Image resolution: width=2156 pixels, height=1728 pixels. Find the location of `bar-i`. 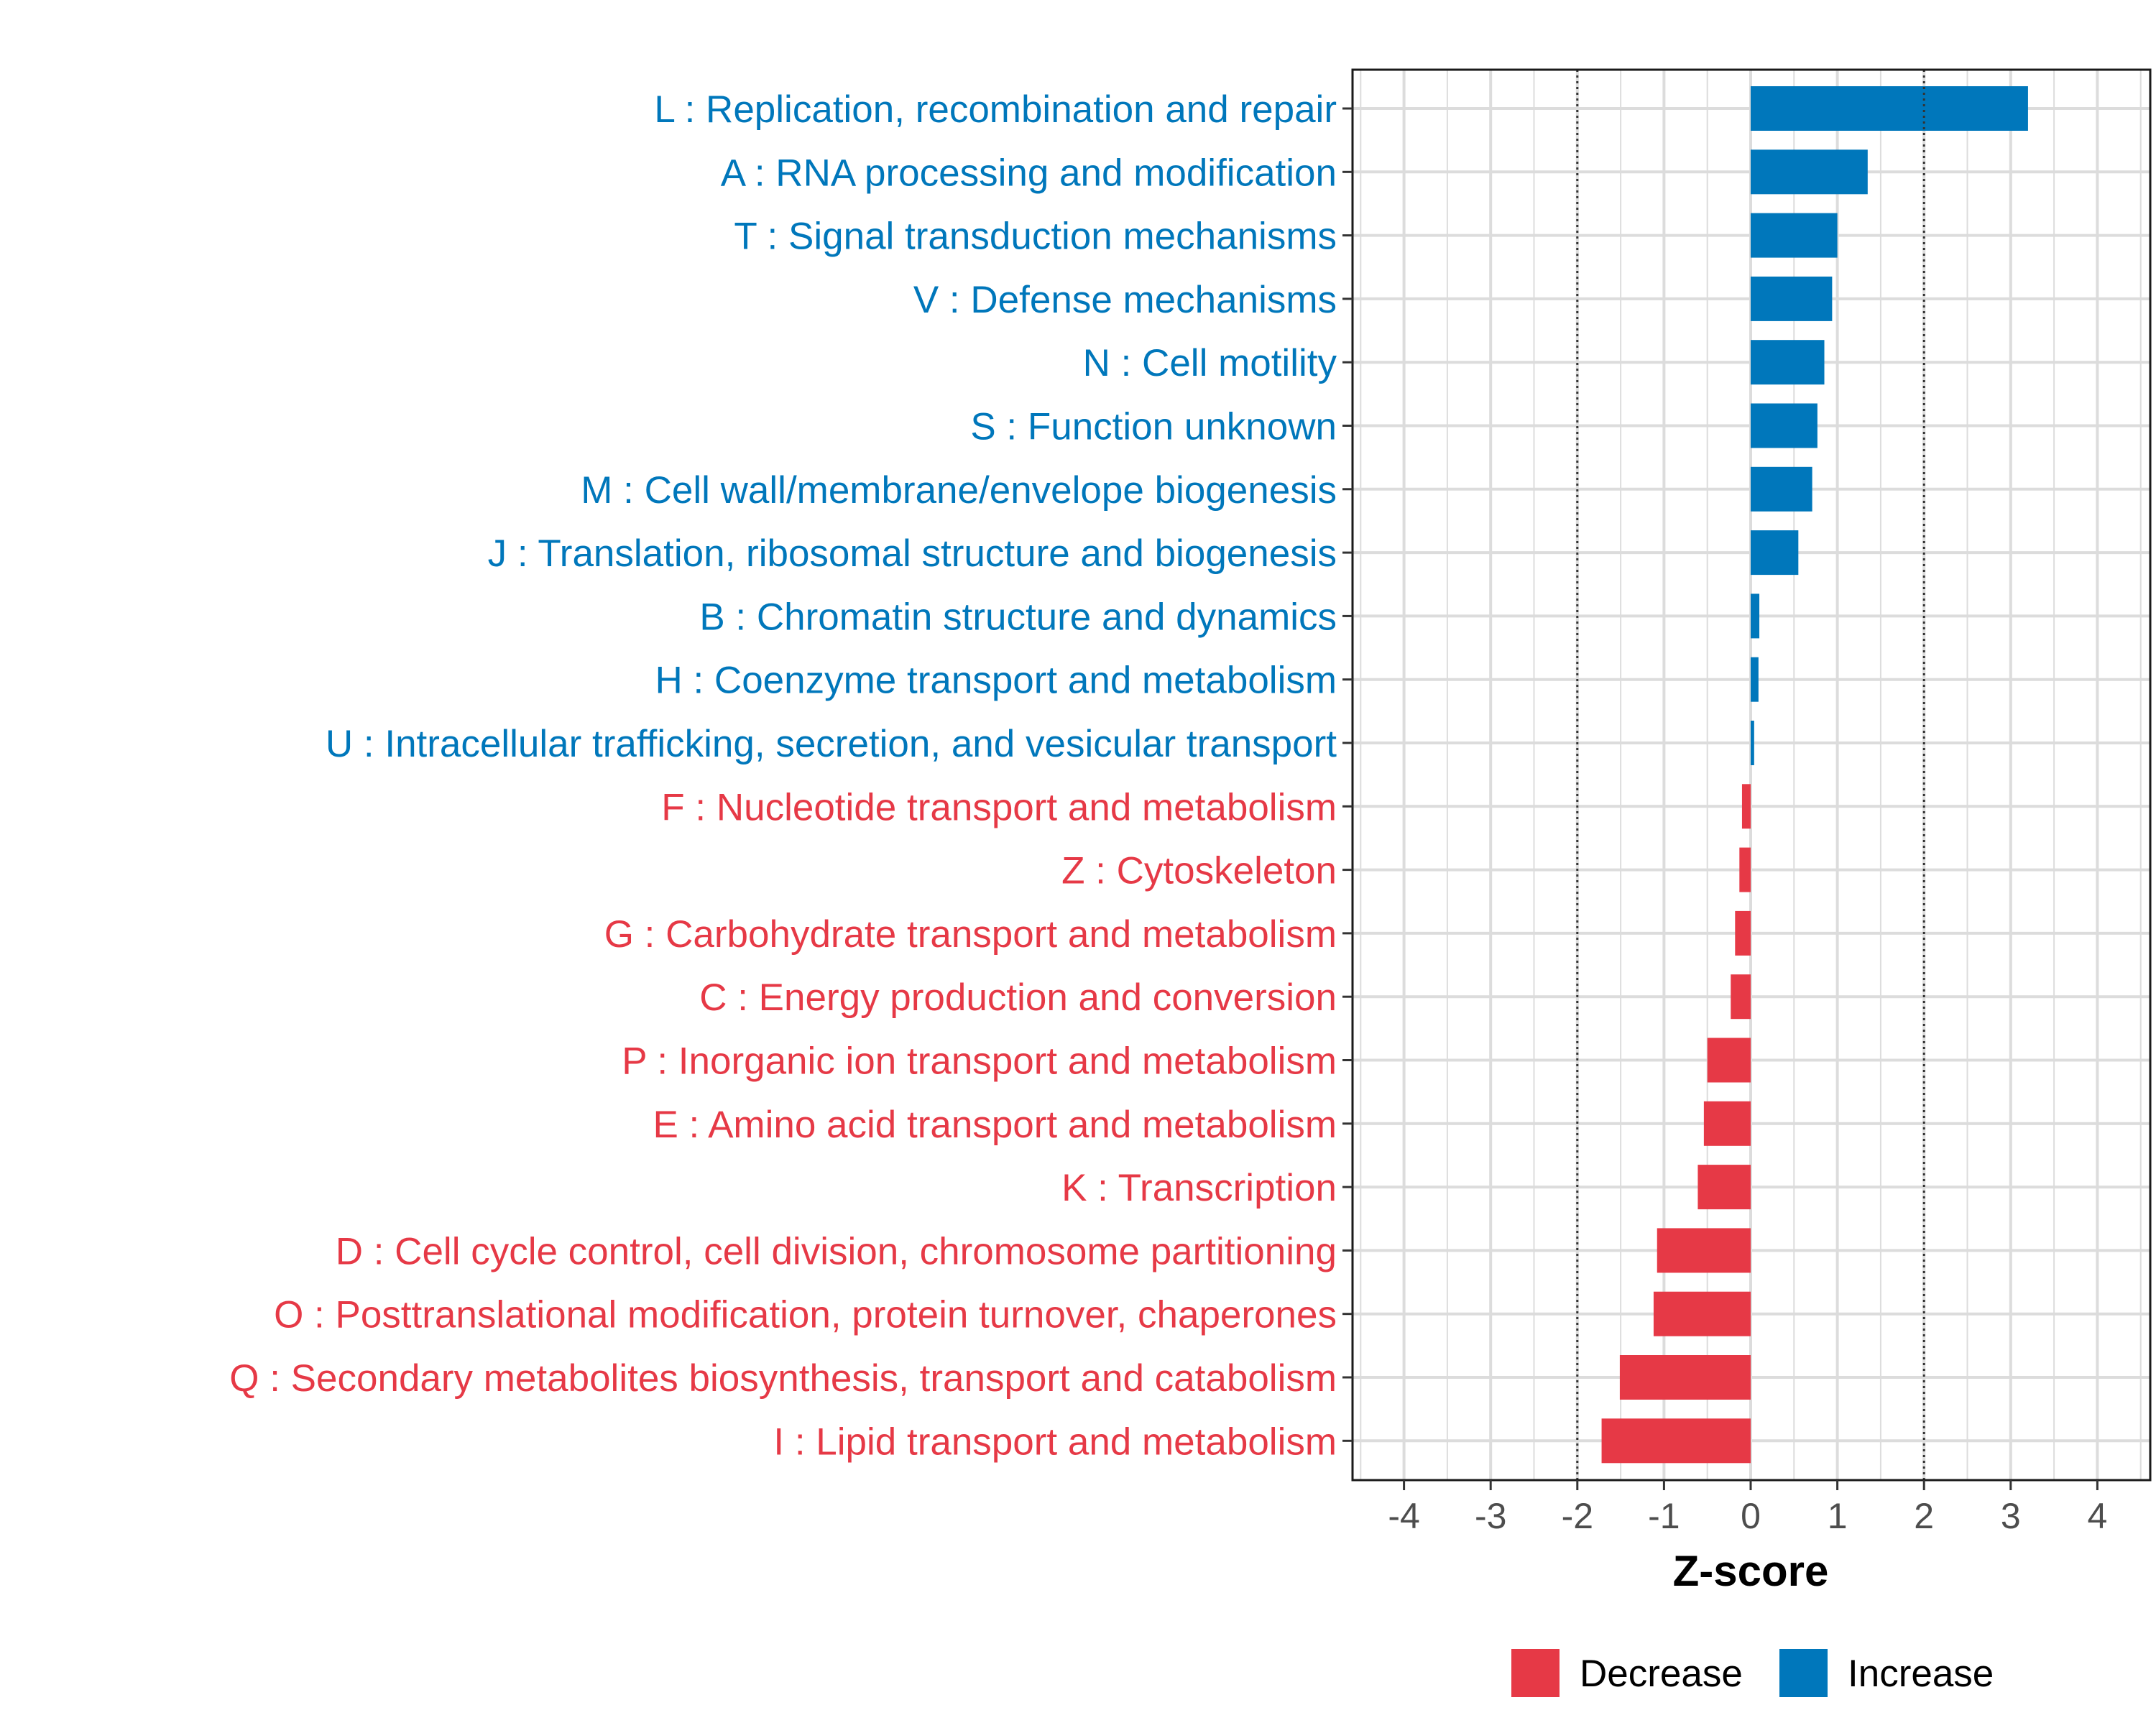

bar-i is located at coordinates (1676, 1441).